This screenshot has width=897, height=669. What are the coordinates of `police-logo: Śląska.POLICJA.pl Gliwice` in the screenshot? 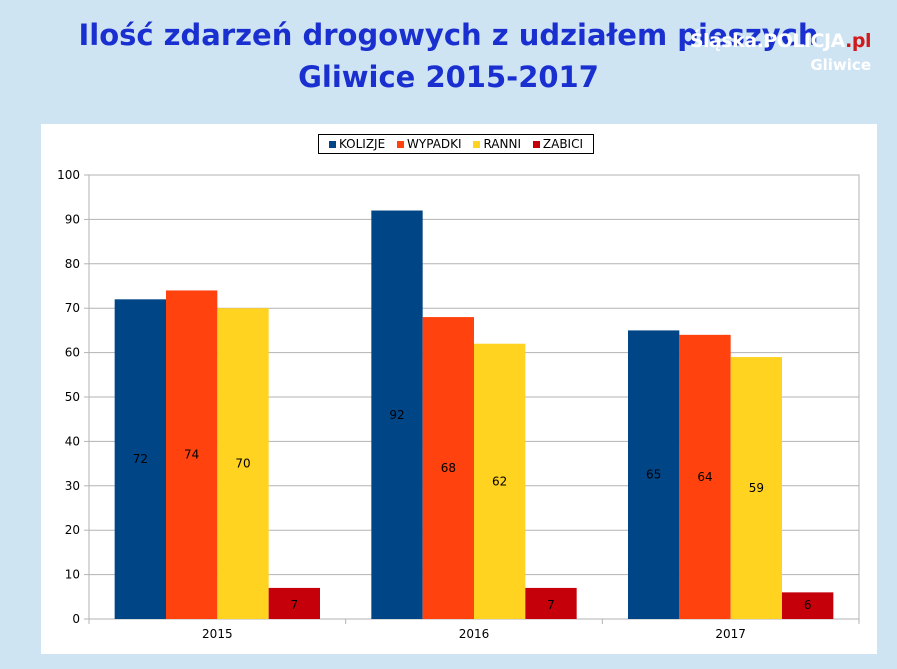 It's located at (780, 52).